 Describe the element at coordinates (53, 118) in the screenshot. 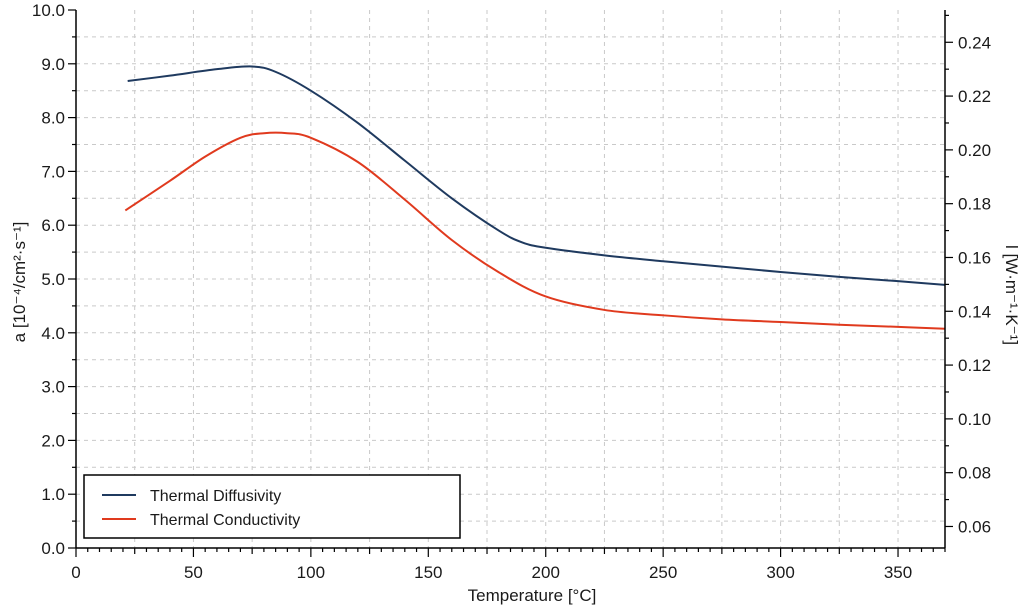

I see `y-left-tick-label: 8.0` at that location.